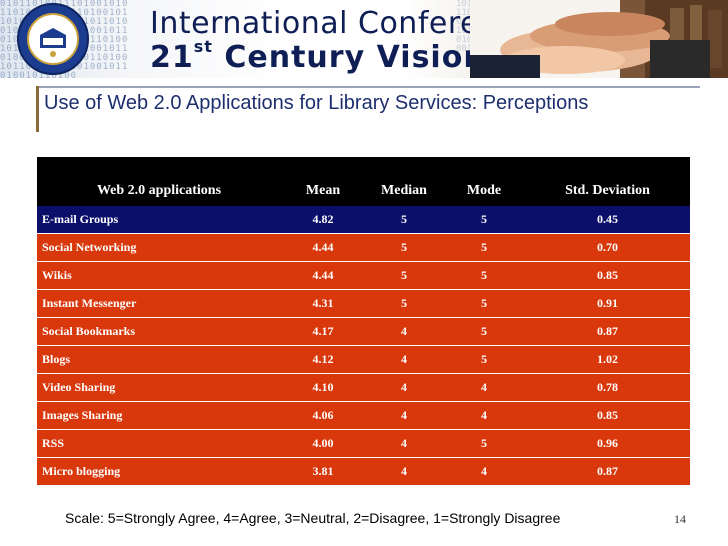  I want to click on conference-title-line2: 21st Century Vision, so click(318, 56).